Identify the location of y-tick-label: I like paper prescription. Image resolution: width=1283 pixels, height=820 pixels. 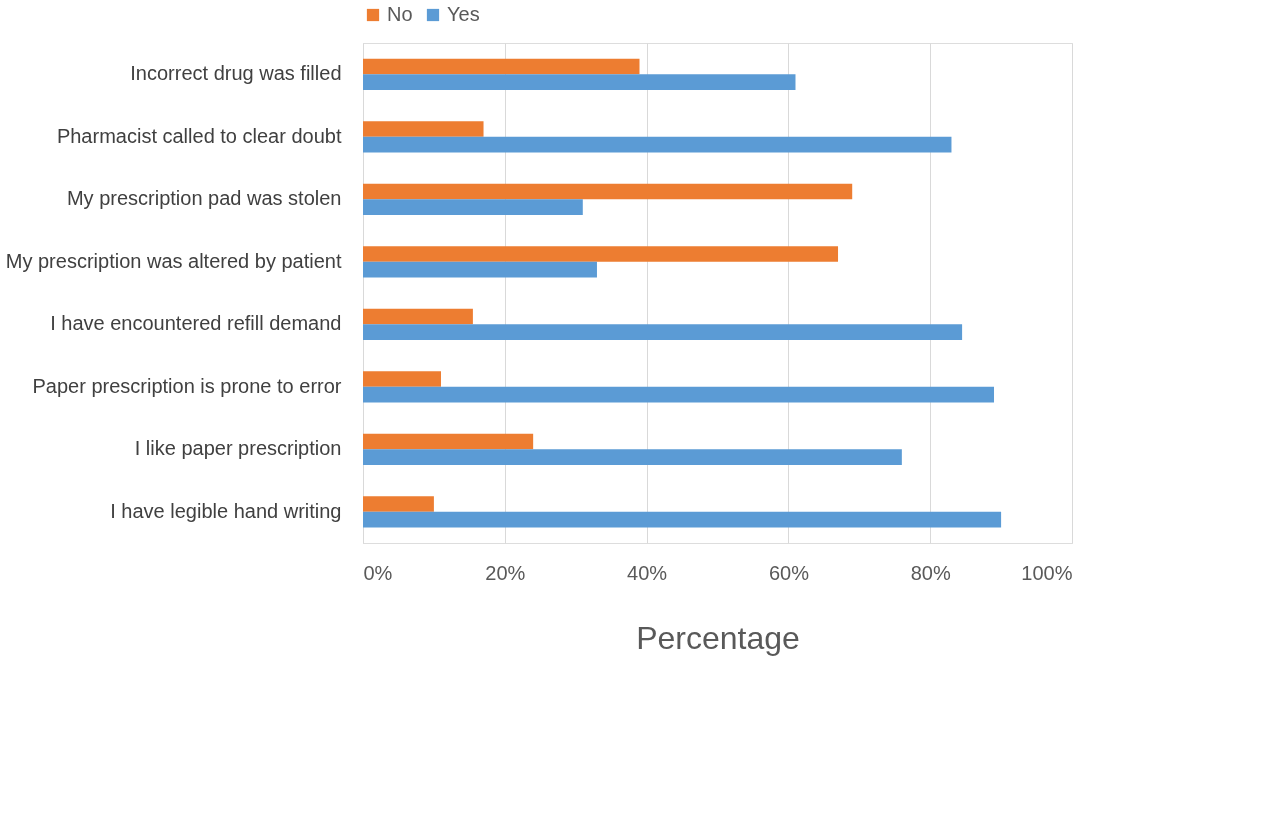
(238, 448).